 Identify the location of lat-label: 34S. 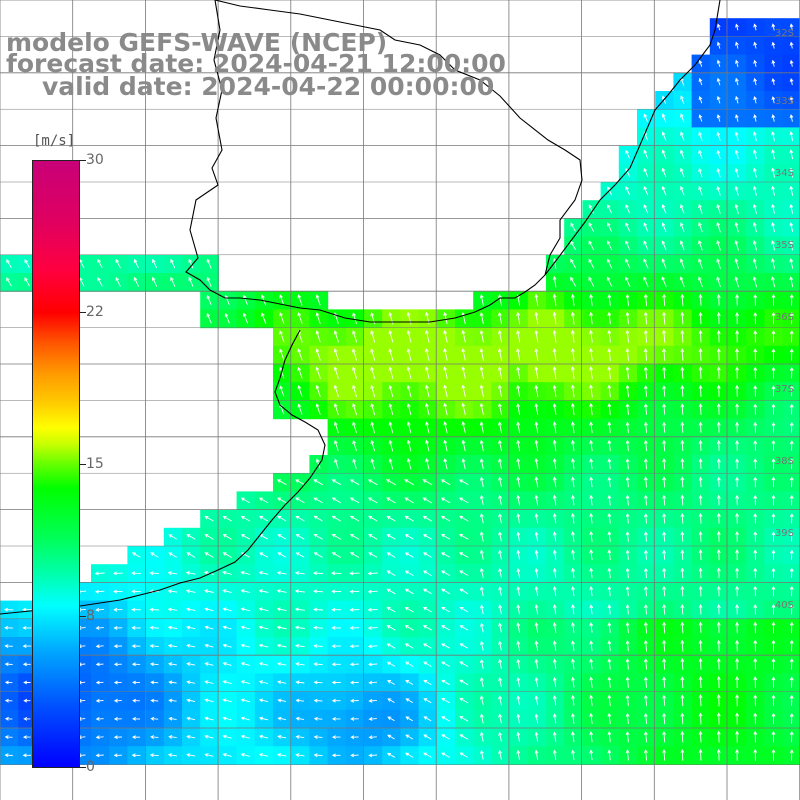
(784, 173).